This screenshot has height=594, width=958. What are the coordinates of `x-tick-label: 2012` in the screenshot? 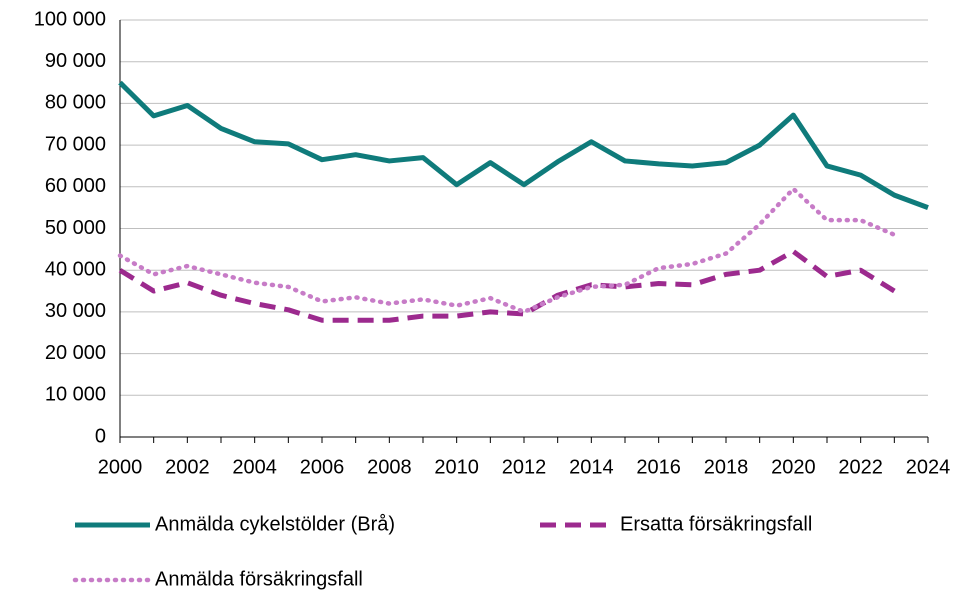 It's located at (524, 467).